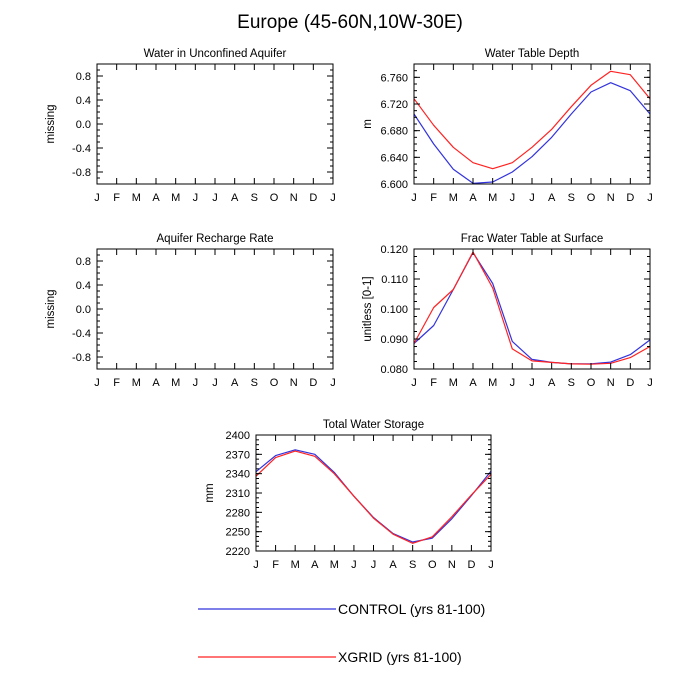 This screenshot has height=700, width=700. What do you see at coordinates (51, 309) in the screenshot?
I see `y-axis-label: missing` at bounding box center [51, 309].